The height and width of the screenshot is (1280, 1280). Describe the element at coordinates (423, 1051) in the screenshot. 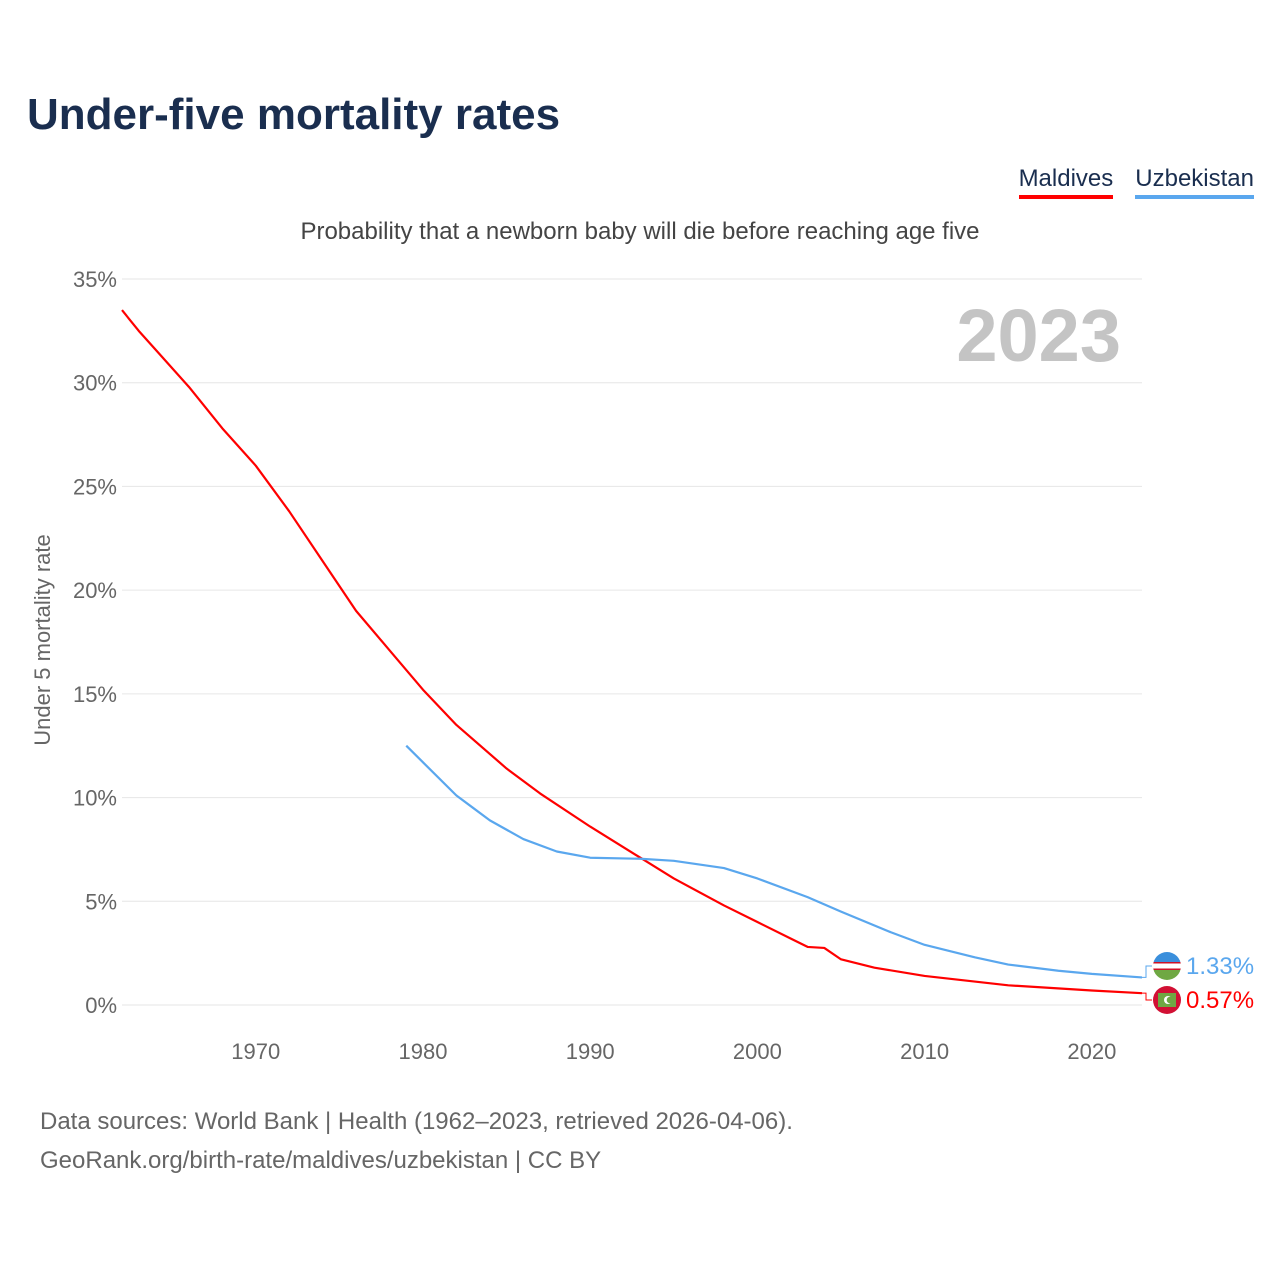

I see `x-tick-label: 1980` at that location.